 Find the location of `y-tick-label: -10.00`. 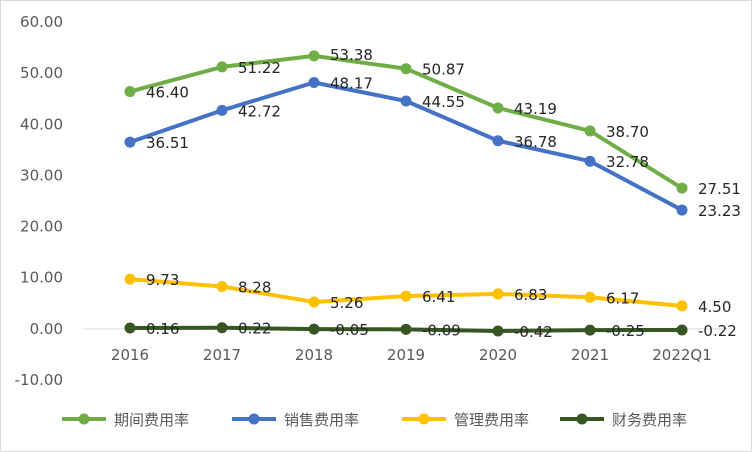

y-tick-label: -10.00 is located at coordinates (39, 380).